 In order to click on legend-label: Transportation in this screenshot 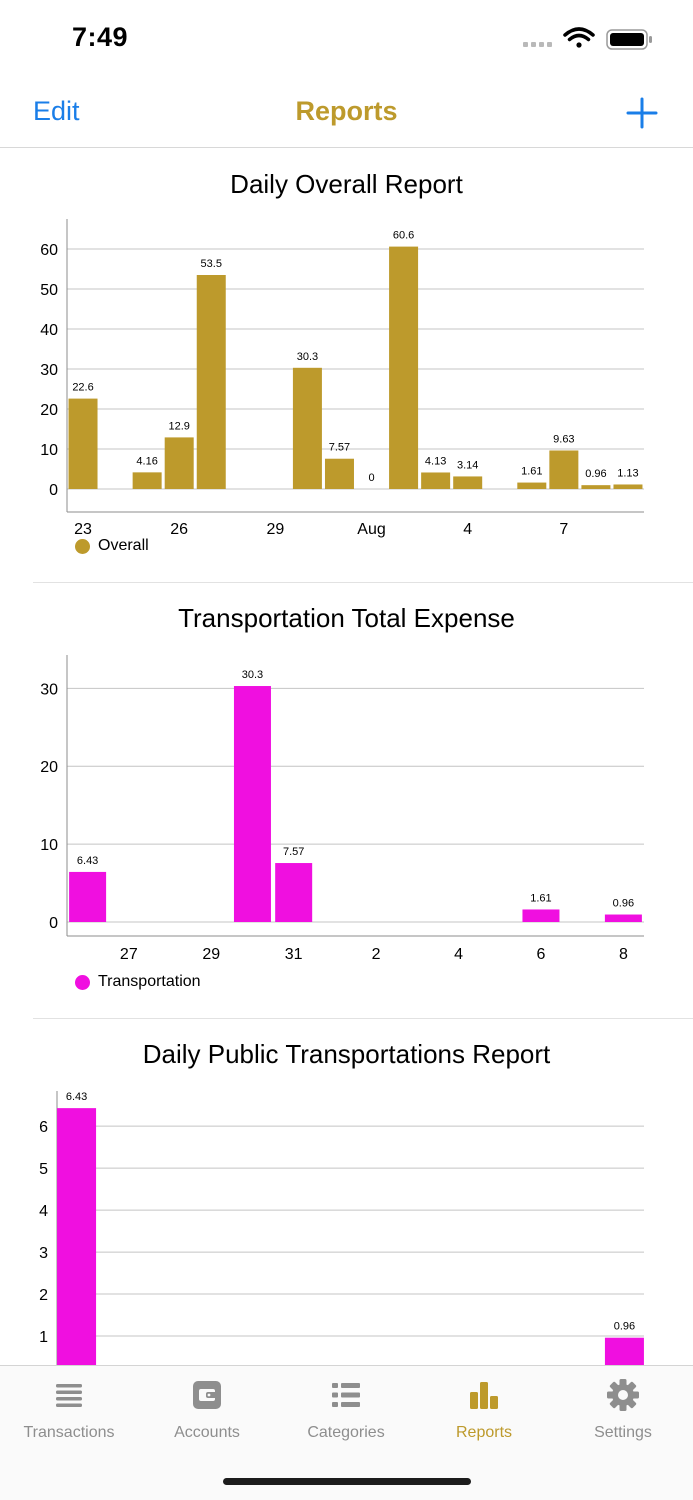, I will do `click(149, 981)`.